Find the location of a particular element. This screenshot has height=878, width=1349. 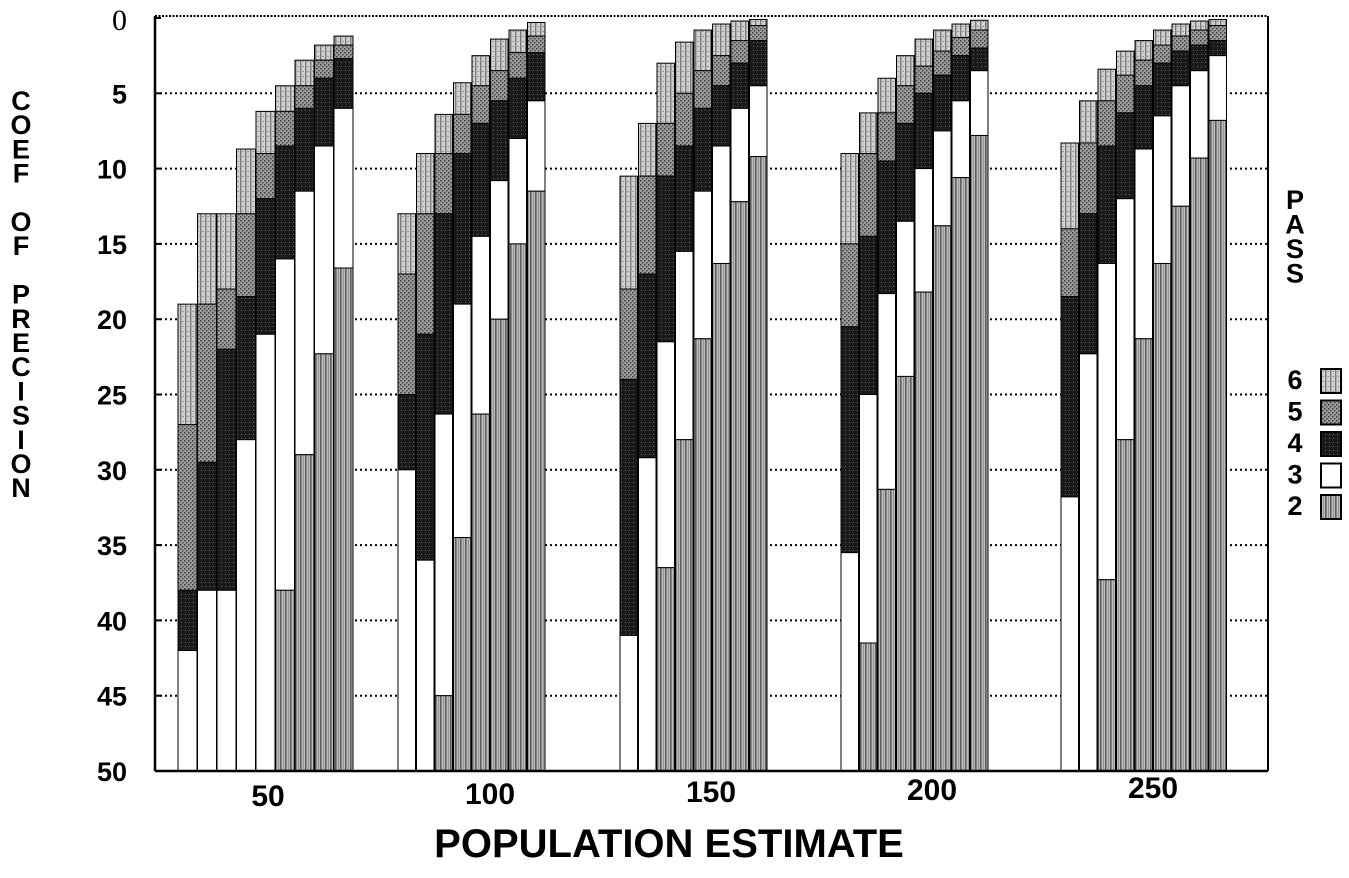

y-tick-labels: 0 5 10 15 20 25 30 35 40 45 50 is located at coordinates (129, 395).